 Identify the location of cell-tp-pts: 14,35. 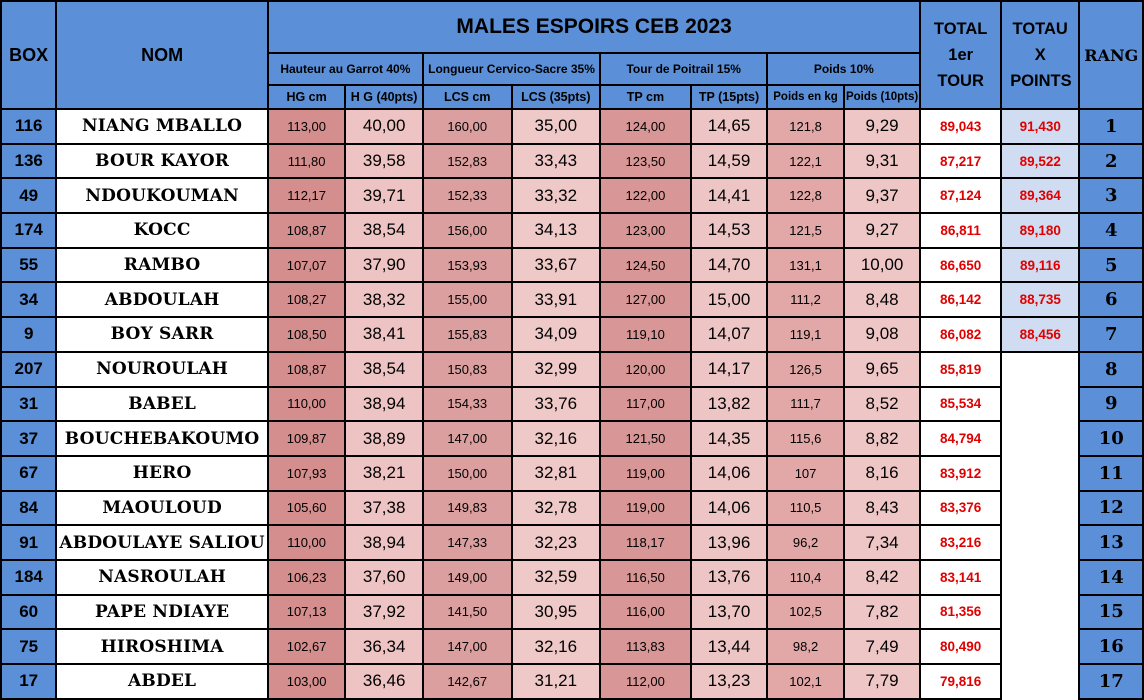
(729, 438).